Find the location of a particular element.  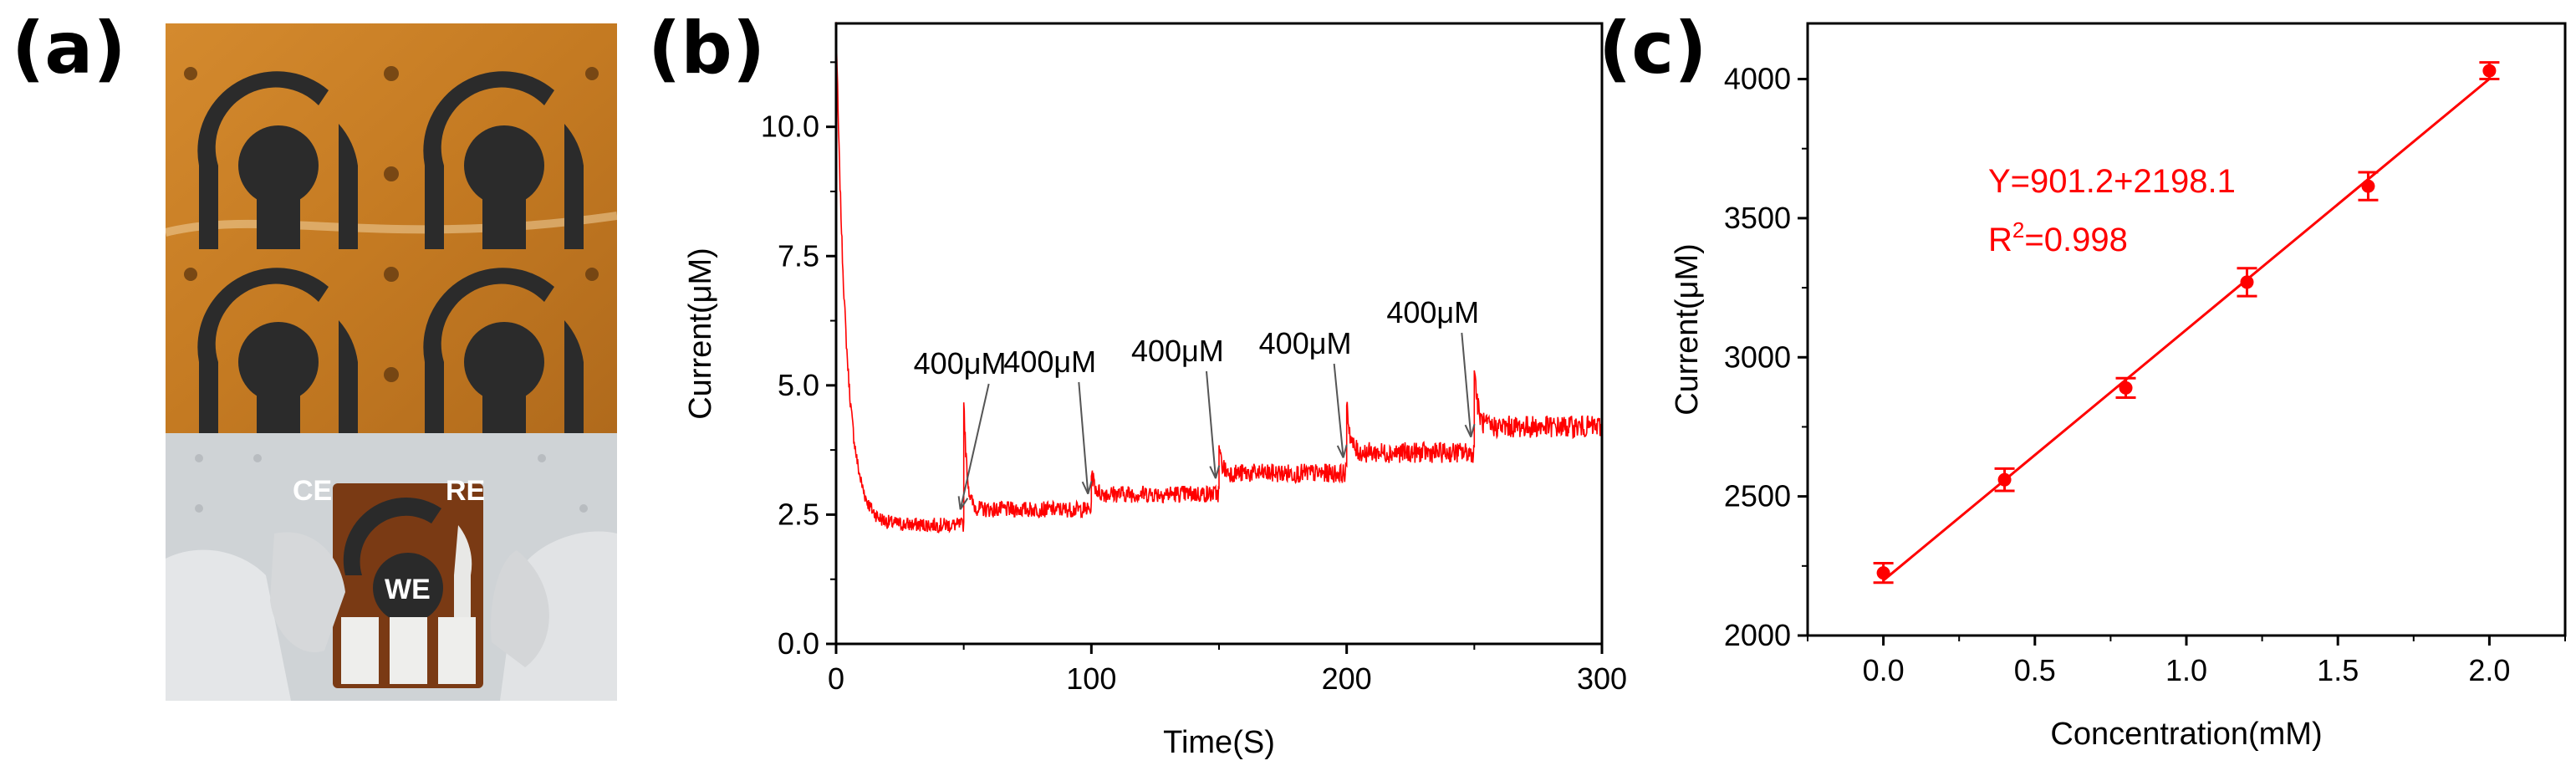

x-tick-label: 0.0 is located at coordinates (1884, 670).